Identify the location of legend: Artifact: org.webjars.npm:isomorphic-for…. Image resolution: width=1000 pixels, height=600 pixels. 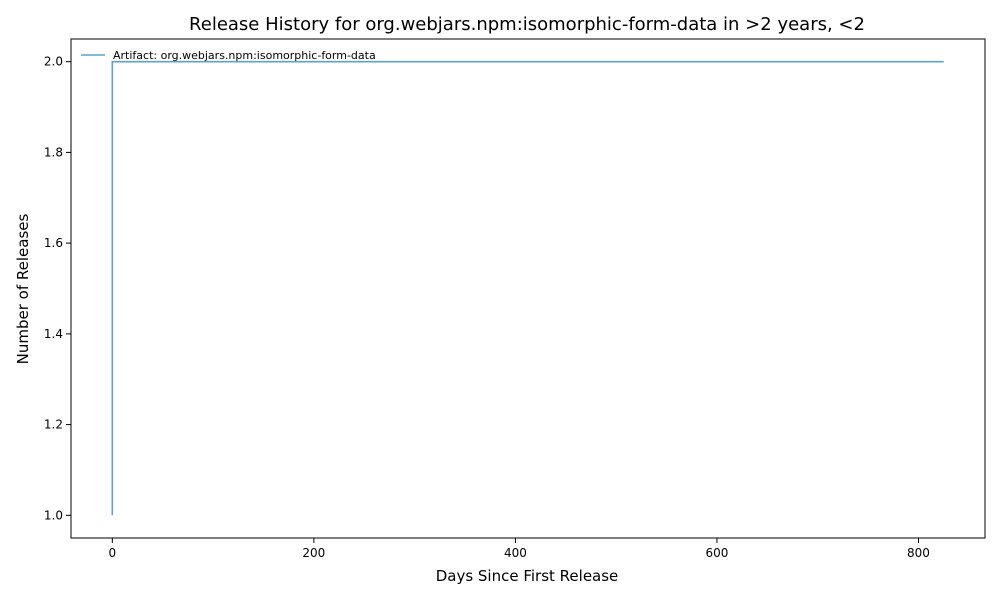
(228, 55).